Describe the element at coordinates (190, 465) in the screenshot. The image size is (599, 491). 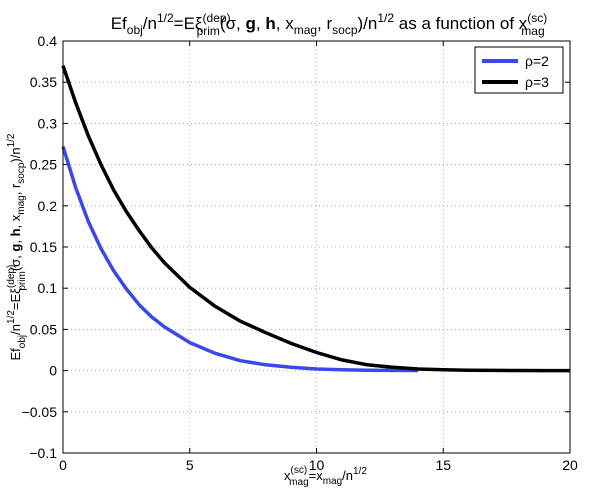
I see `x-tick-label: 5` at that location.